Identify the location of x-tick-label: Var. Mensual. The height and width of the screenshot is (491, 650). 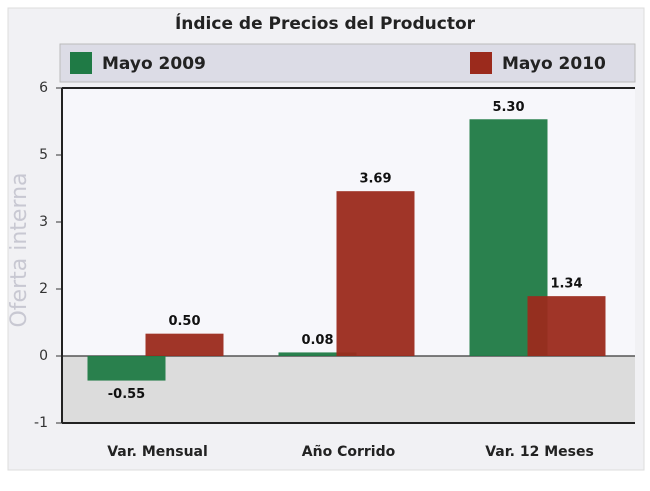
(157, 452).